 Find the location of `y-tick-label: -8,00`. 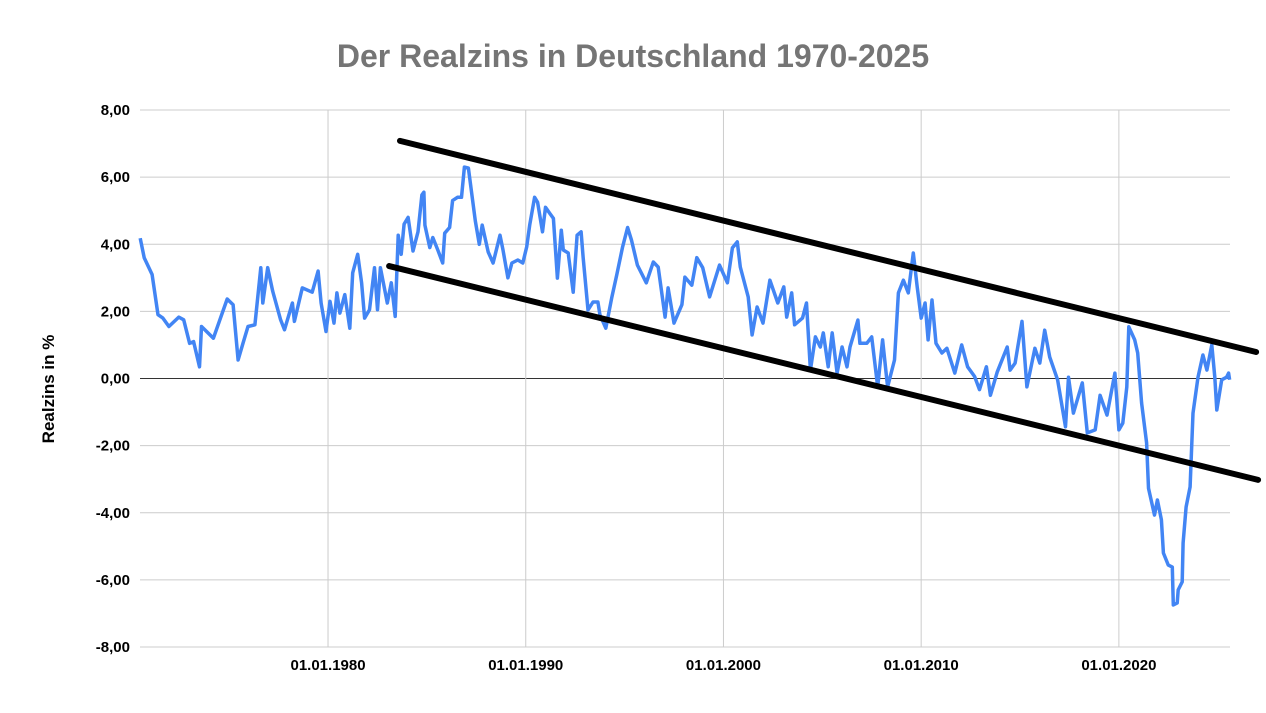

y-tick-label: -8,00 is located at coordinates (113, 647).